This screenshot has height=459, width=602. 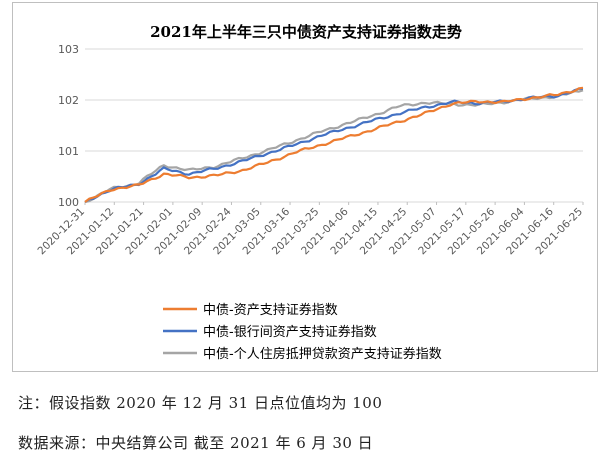 I want to click on footnote-source: 数据来源：中央结算公司 截至 2021 年 6 月 30 日, so click(x=196, y=443).